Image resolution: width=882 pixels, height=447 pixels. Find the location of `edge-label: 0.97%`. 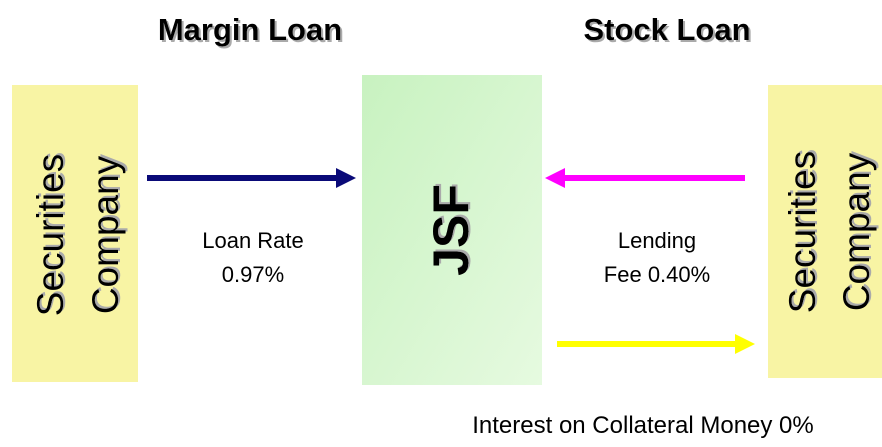

edge-label: 0.97% is located at coordinates (253, 274).